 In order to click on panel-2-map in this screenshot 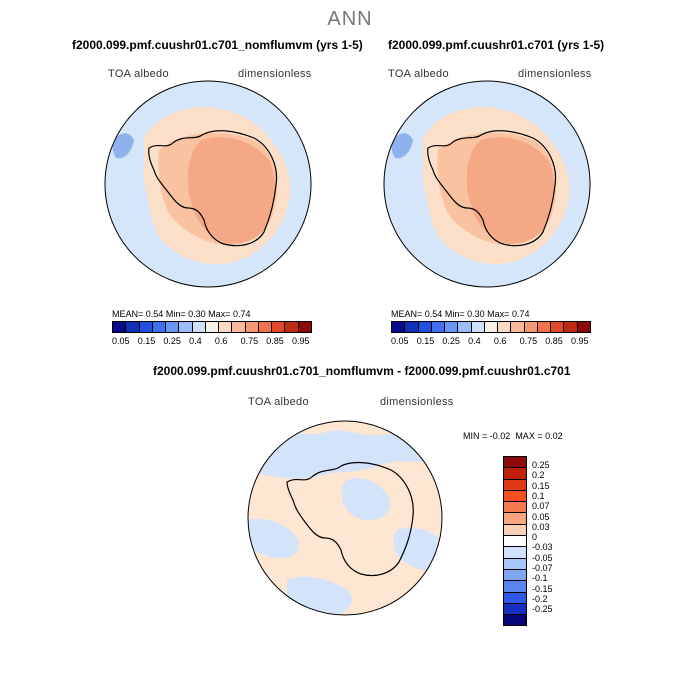, I will do `click(487, 184)`.